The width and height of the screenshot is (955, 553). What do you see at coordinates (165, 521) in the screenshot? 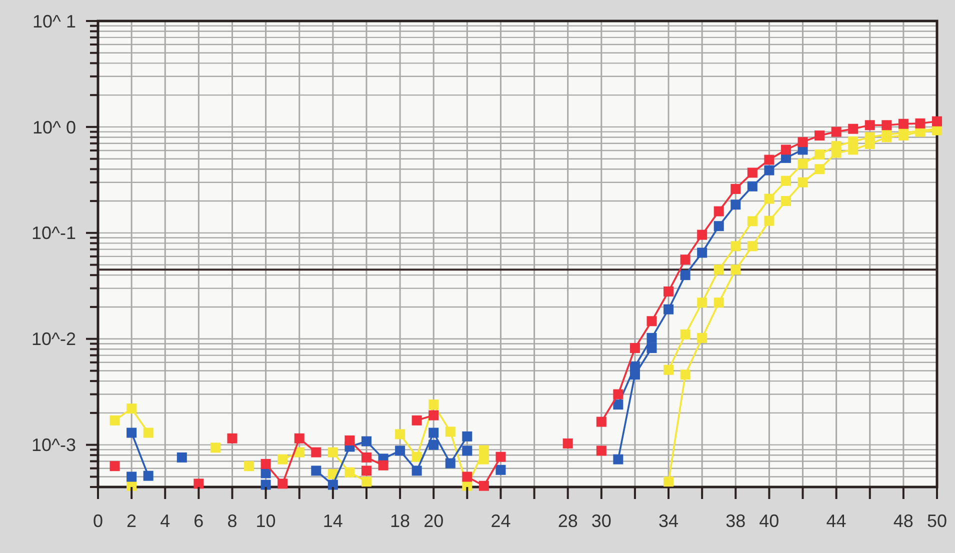
I see `x-tick-label: 4` at bounding box center [165, 521].